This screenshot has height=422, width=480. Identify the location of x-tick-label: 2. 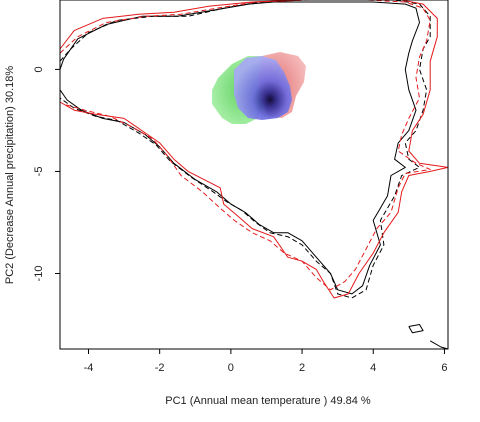
(302, 368).